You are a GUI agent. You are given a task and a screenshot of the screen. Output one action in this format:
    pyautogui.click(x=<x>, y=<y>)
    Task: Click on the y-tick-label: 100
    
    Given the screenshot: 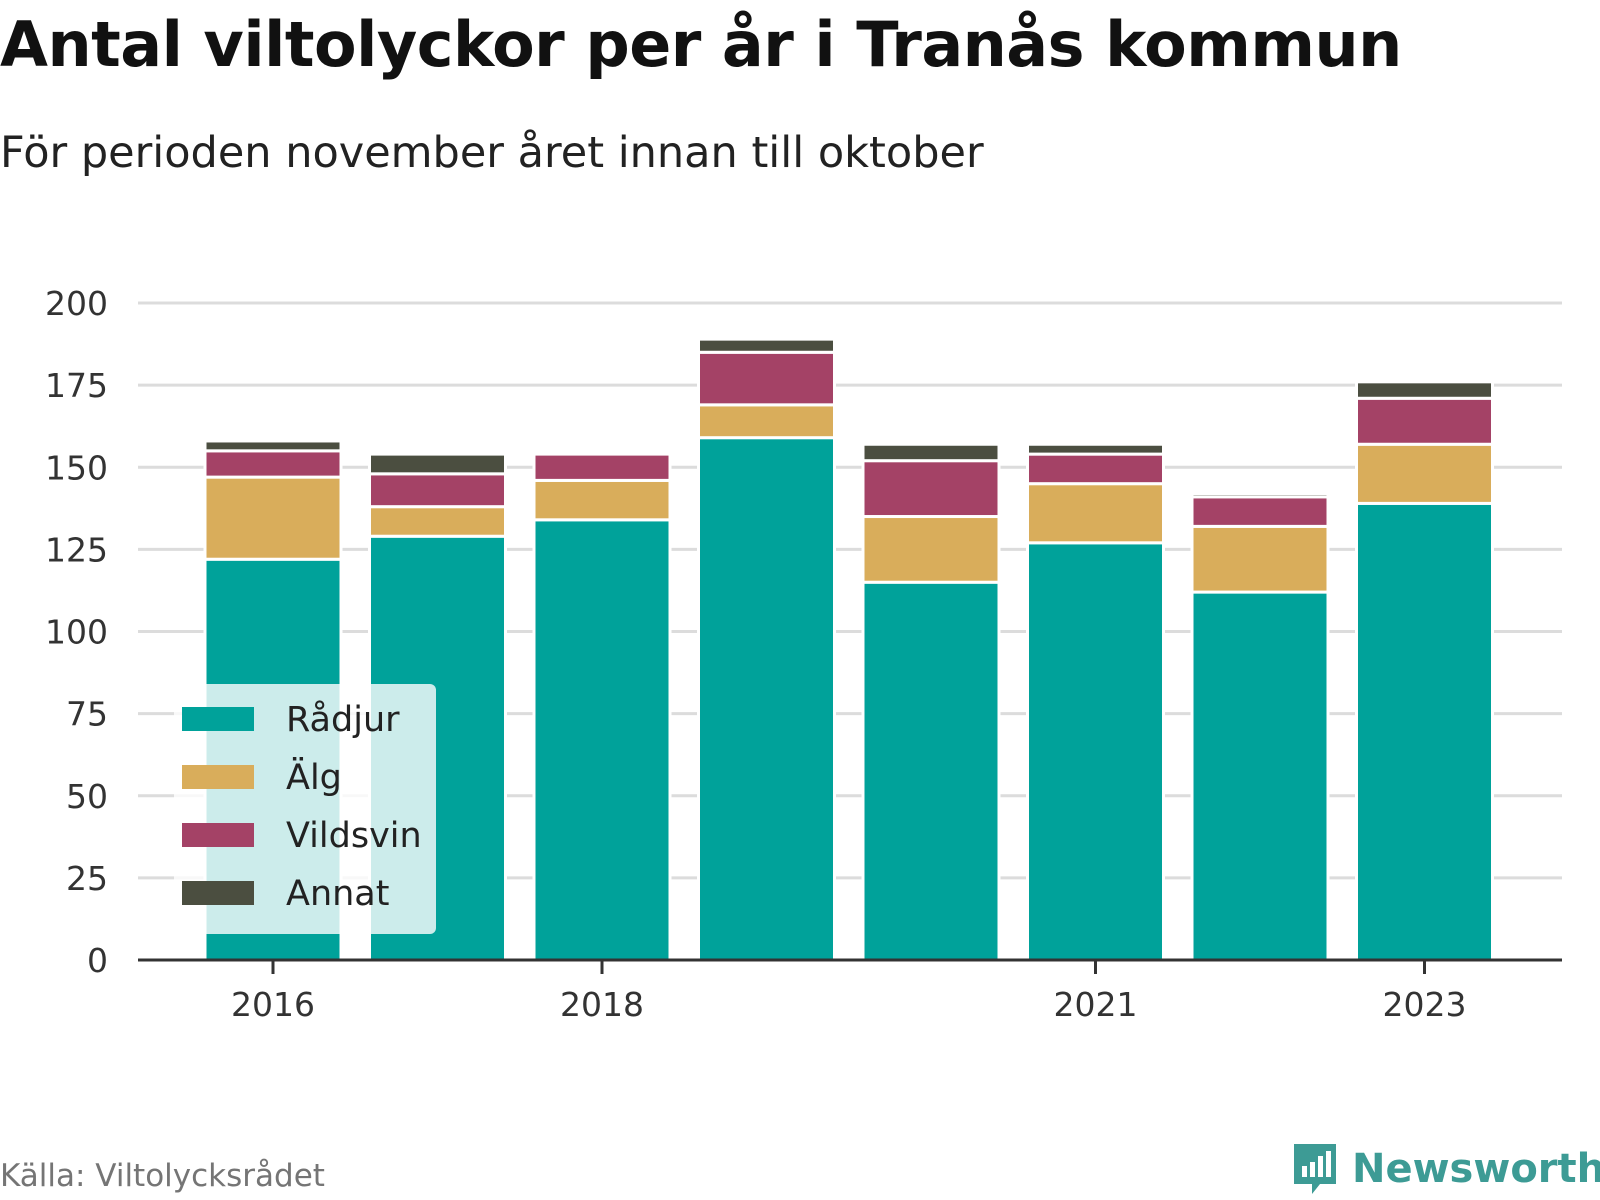 What is the action you would take?
    pyautogui.click(x=76, y=632)
    